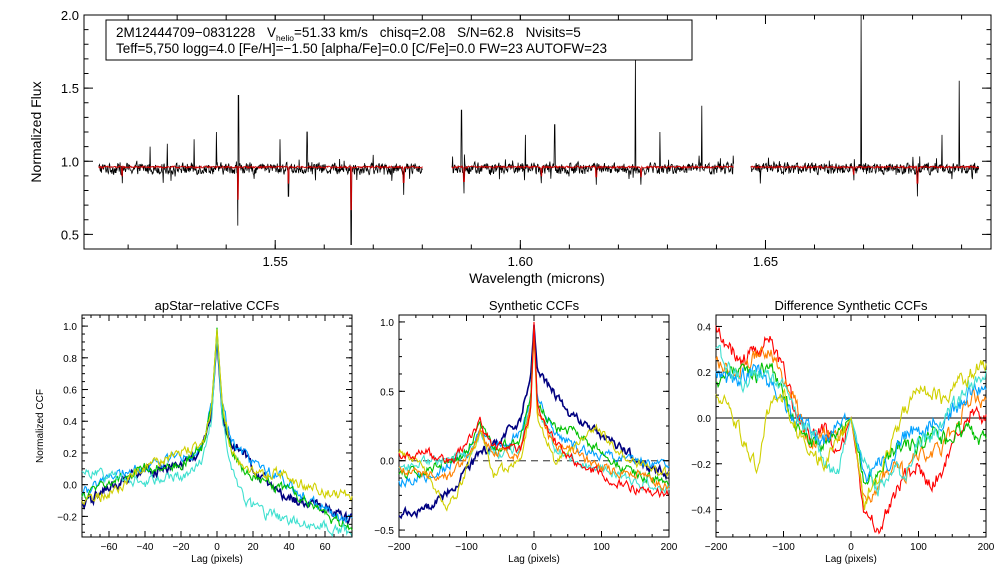  I want to click on y-tick-label: 0.8, so click(70, 359).